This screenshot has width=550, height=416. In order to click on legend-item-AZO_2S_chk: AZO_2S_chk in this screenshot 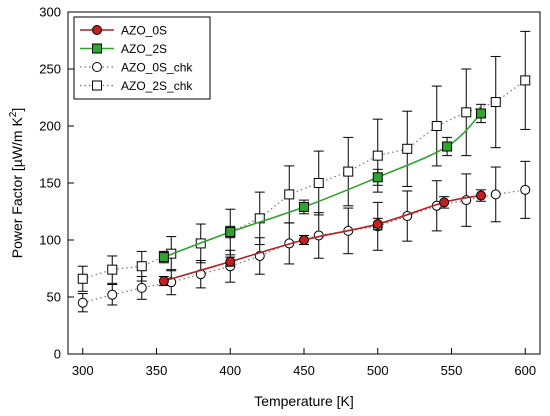, I will do `click(136, 86)`.